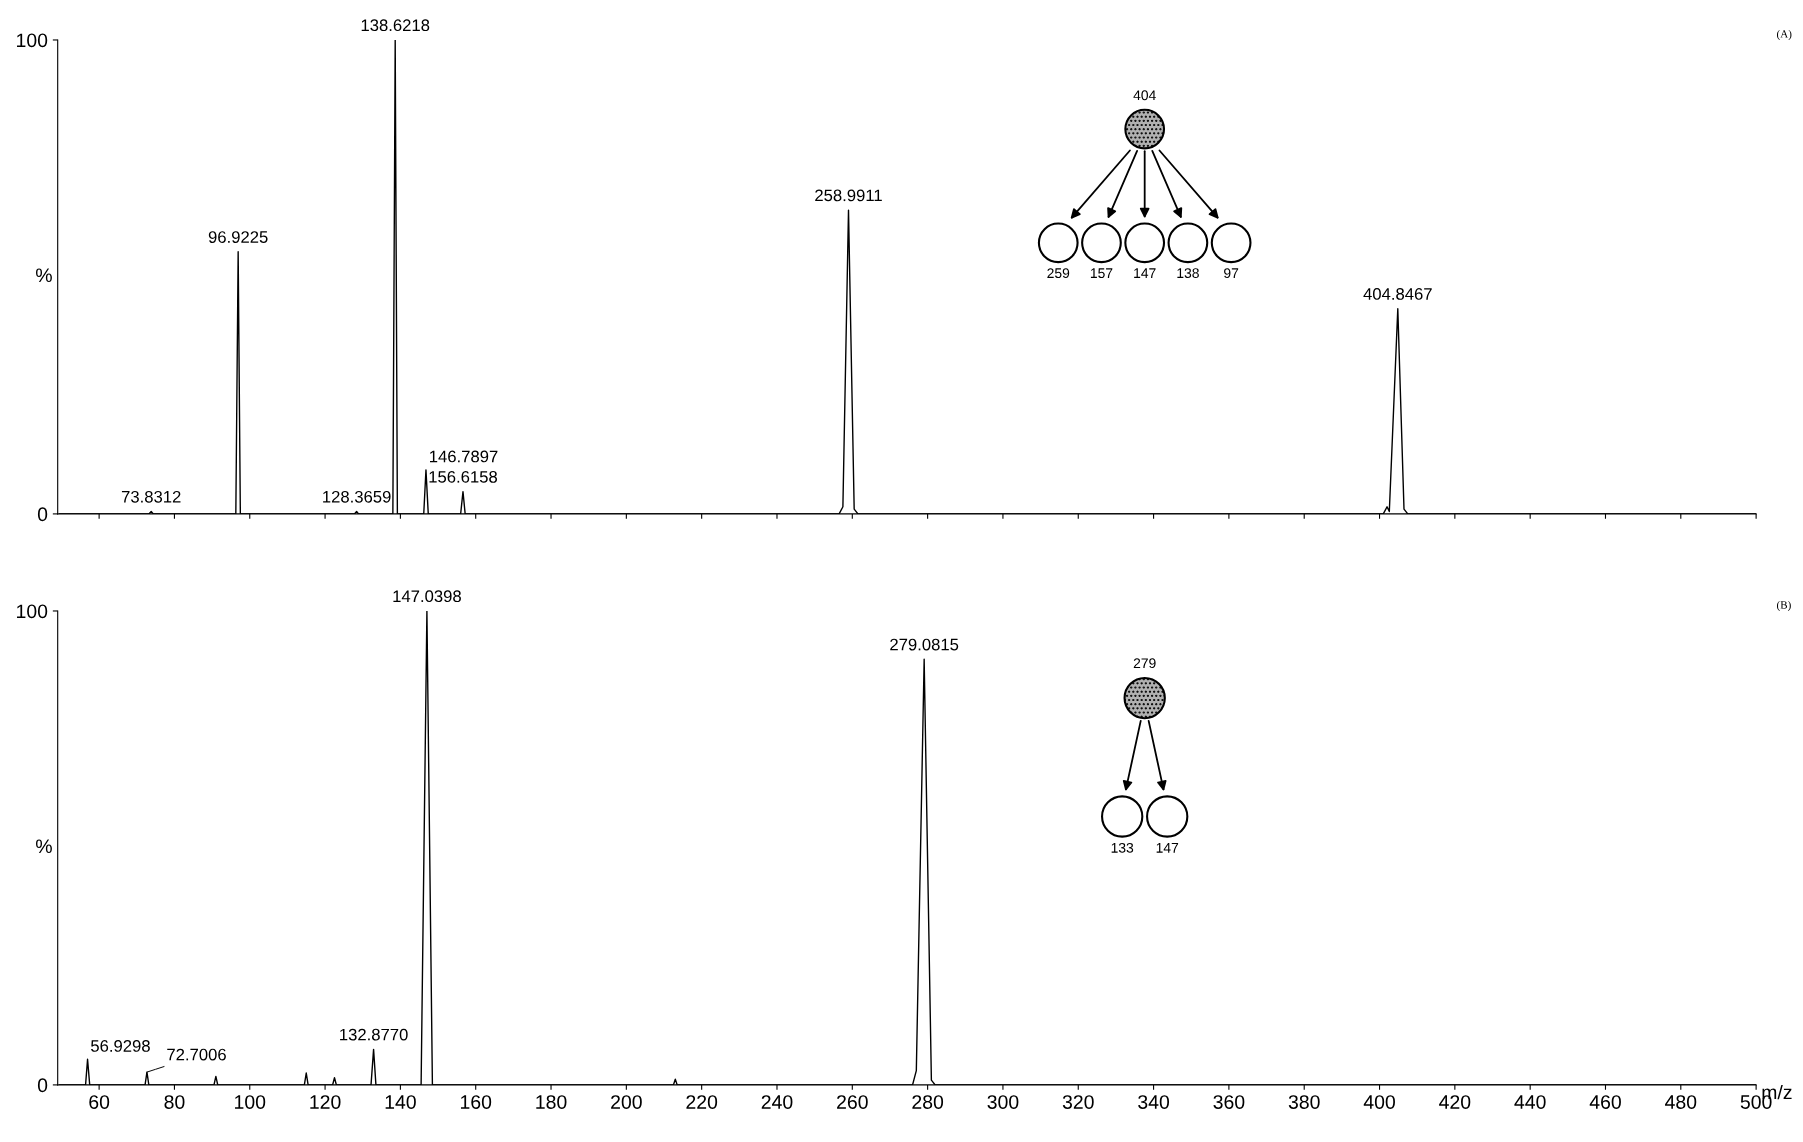 This screenshot has width=1803, height=1142. I want to click on annotation: 73.8312, so click(151, 496).